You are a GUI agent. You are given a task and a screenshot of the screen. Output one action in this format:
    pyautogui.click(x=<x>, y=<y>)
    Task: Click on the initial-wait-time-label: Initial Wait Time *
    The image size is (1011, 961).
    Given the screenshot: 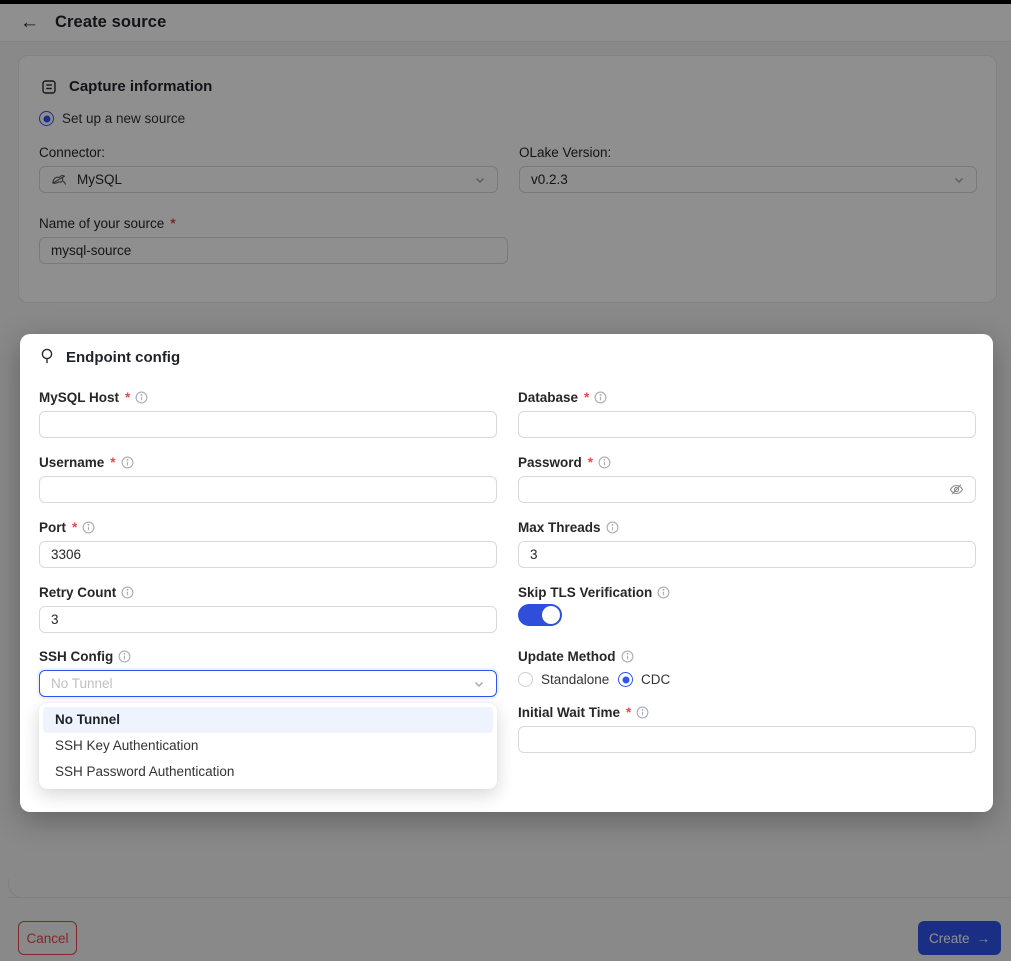 What is the action you would take?
    pyautogui.click(x=583, y=712)
    